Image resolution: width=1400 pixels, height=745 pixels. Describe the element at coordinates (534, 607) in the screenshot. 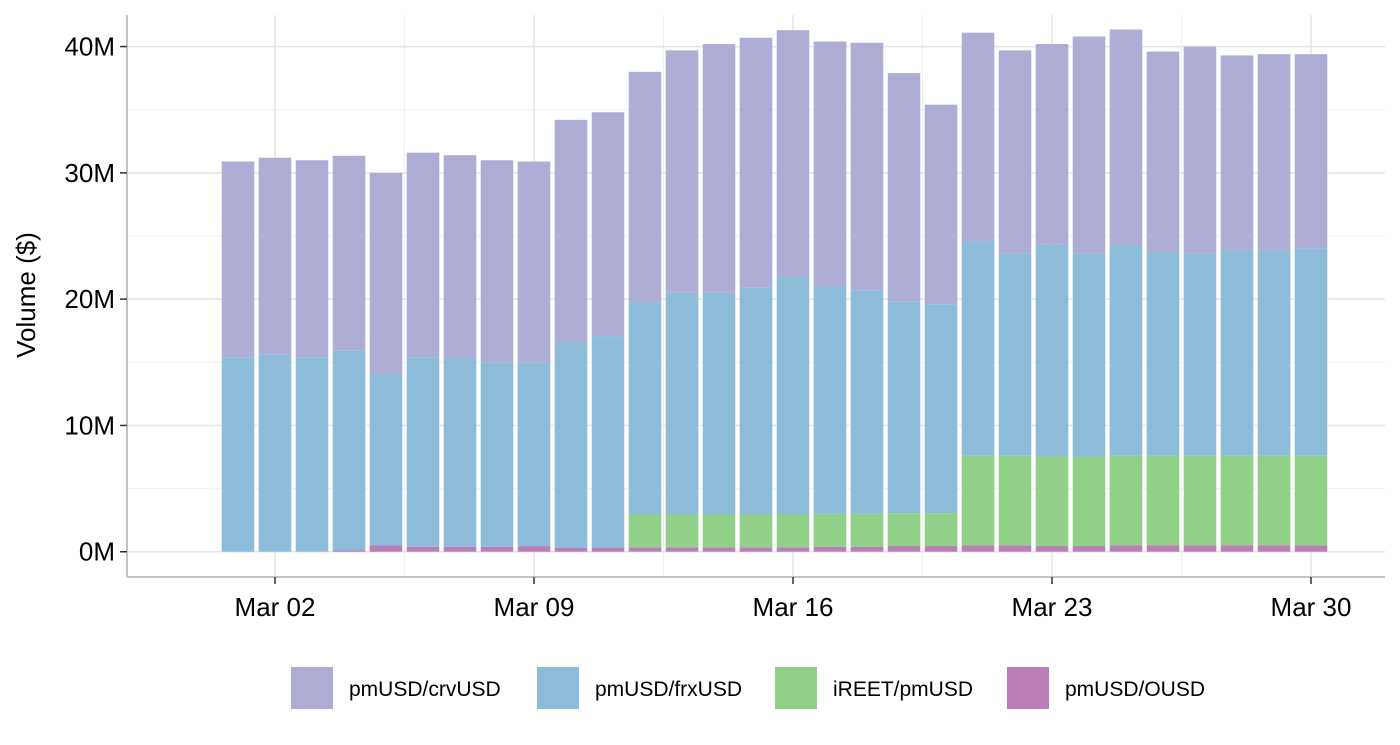

I see `x-tick-label: Mar 09` at that location.